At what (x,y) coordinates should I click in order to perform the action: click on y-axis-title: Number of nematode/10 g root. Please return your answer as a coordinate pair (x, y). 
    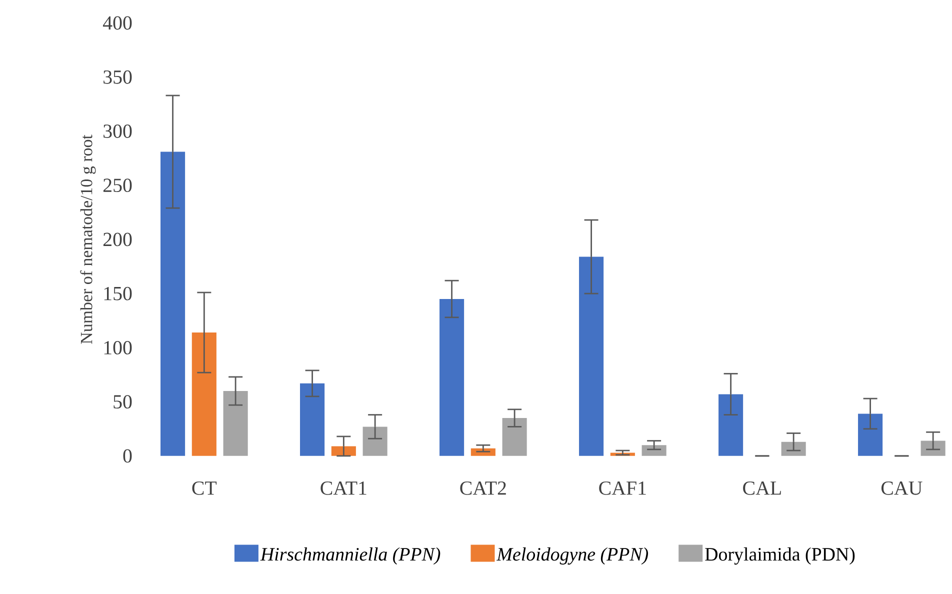
    Looking at the image, I should click on (88, 239).